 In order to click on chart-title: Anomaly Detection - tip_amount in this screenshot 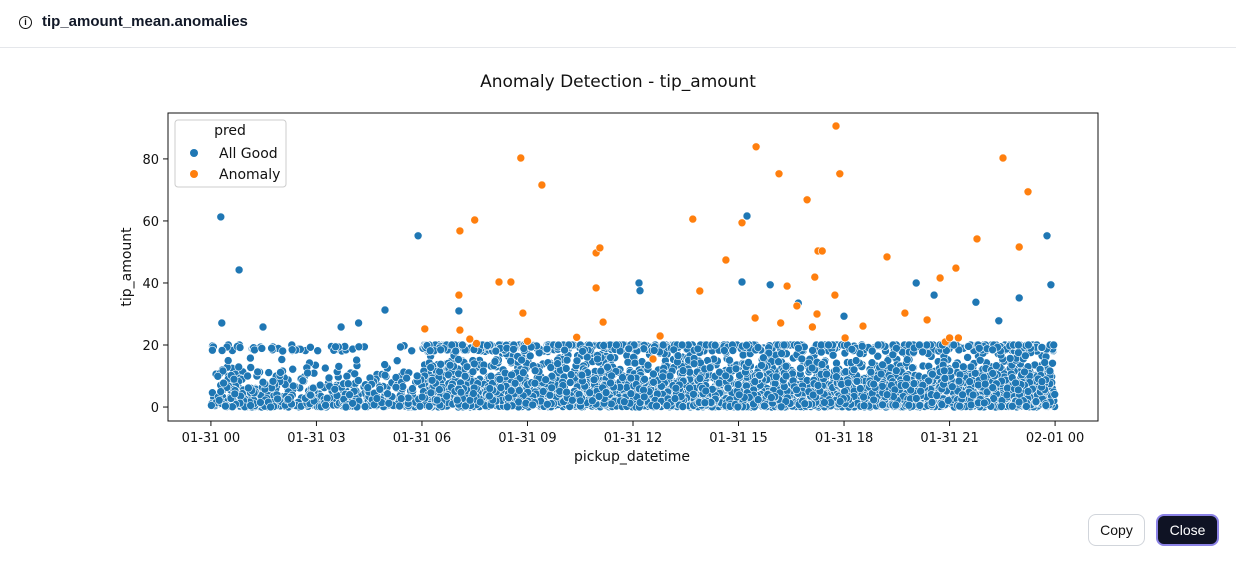, I will do `click(618, 82)`.